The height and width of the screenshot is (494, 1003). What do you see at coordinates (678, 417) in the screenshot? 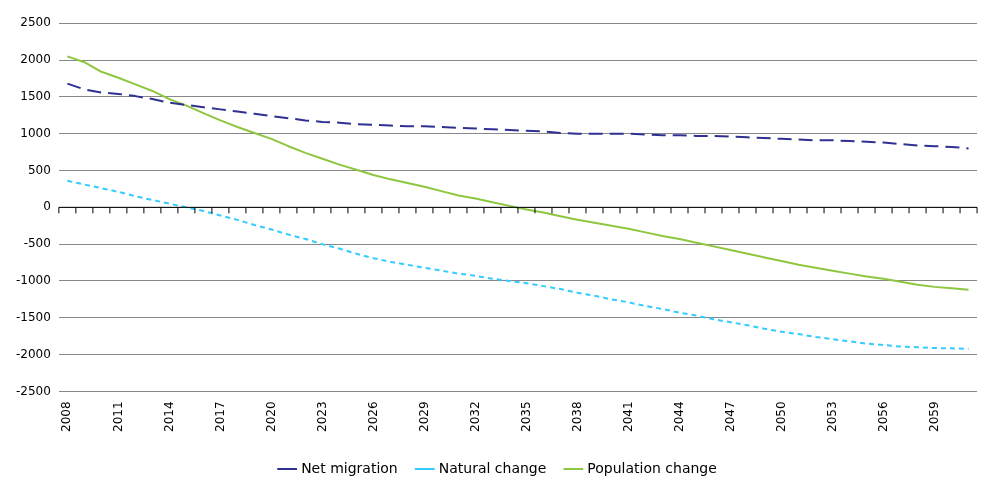
I see `x-tick-label: 2044` at bounding box center [678, 417].